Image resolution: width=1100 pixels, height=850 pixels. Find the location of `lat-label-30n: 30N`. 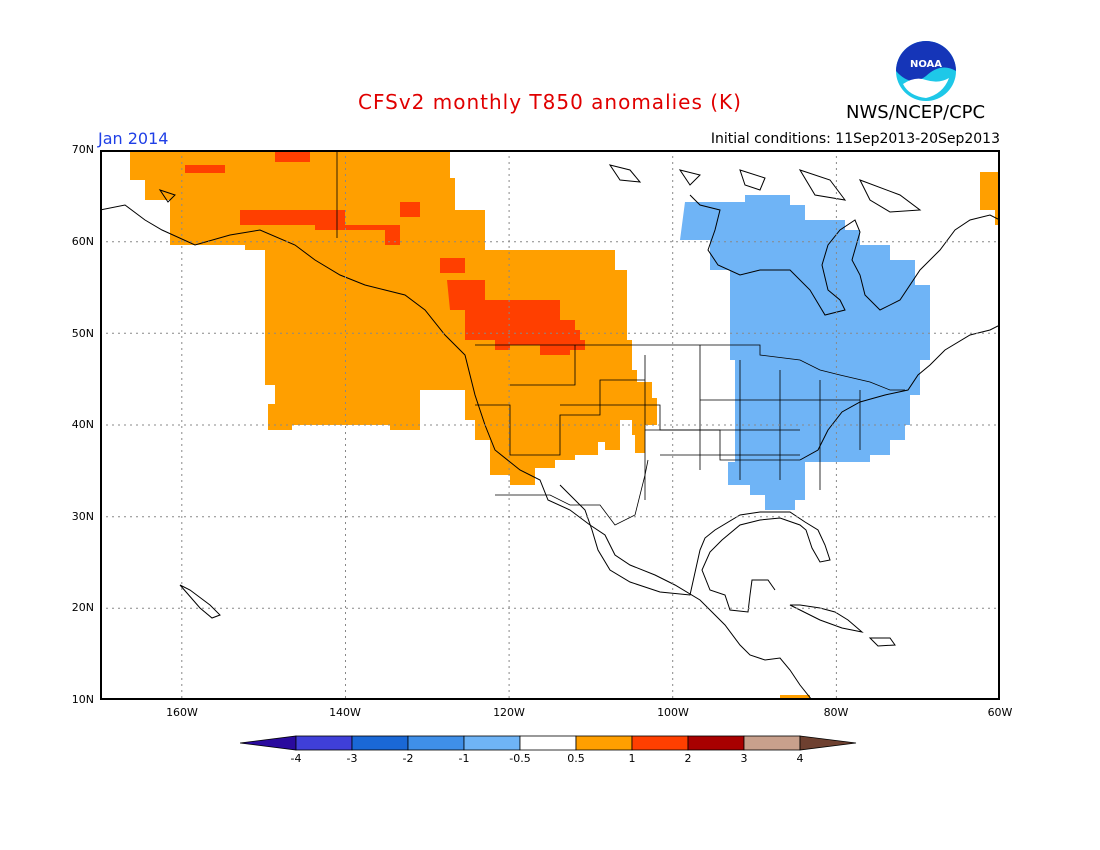

lat-label-30n: 30N is located at coordinates (82, 516).